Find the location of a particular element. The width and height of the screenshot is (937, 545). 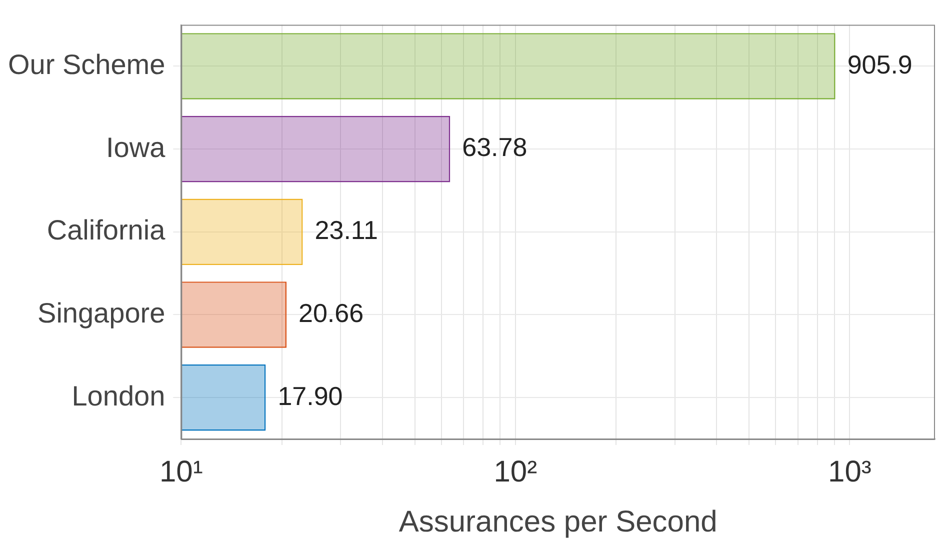

y-tick-label: London is located at coordinates (119, 396).